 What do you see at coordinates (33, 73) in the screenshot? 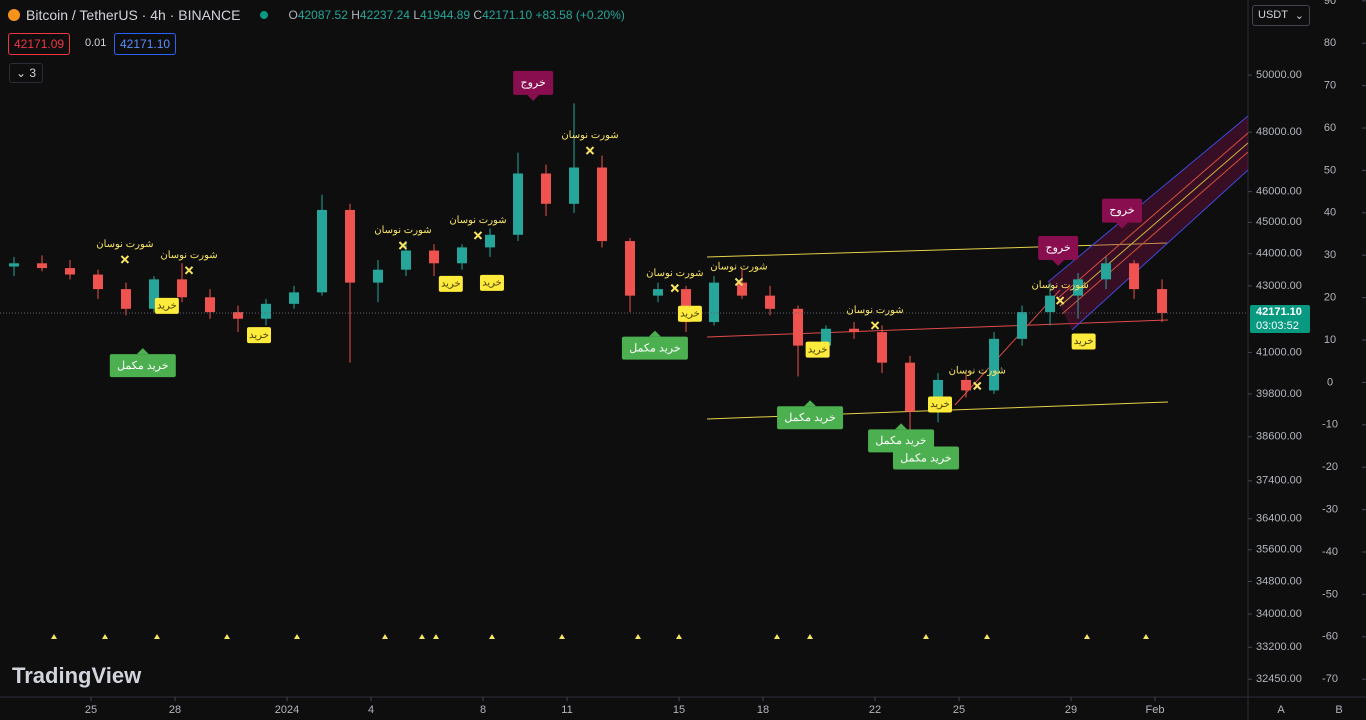
I see `indicator-count: 3` at bounding box center [33, 73].